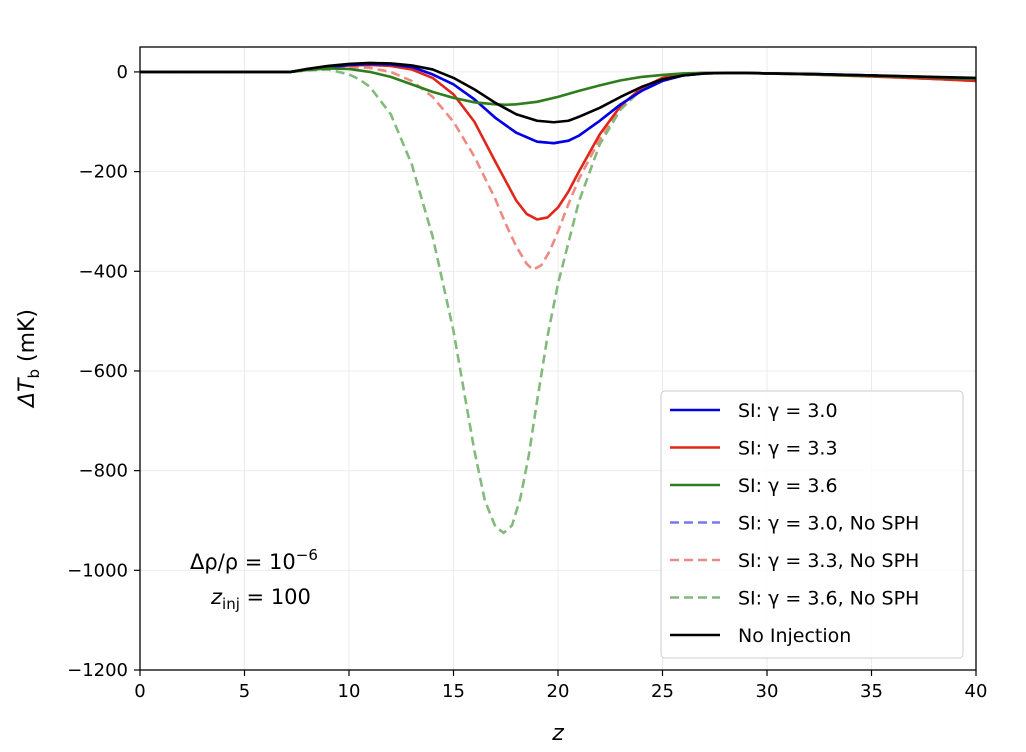 The width and height of the screenshot is (1026, 752). What do you see at coordinates (788, 411) in the screenshot?
I see `legend-label: SI: γ = 3.0` at bounding box center [788, 411].